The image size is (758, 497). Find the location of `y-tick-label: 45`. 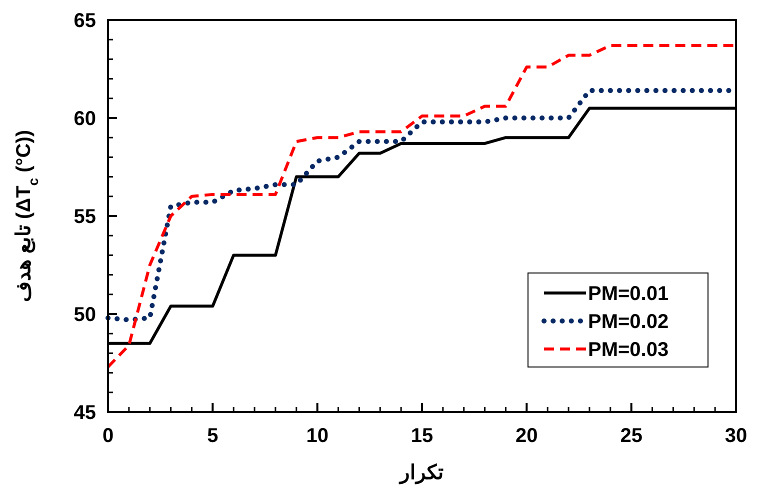

y-tick-label: 45 is located at coordinates (85, 413).